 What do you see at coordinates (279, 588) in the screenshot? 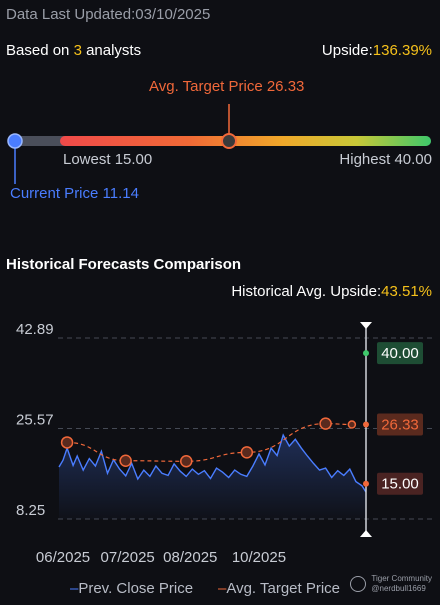
I see `legend-target-price: –Avg. Target Price` at bounding box center [279, 588].